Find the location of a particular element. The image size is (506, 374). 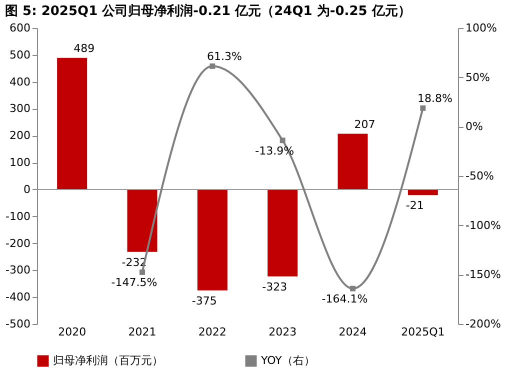

legend-label: YOY（右） is located at coordinates (287, 360).